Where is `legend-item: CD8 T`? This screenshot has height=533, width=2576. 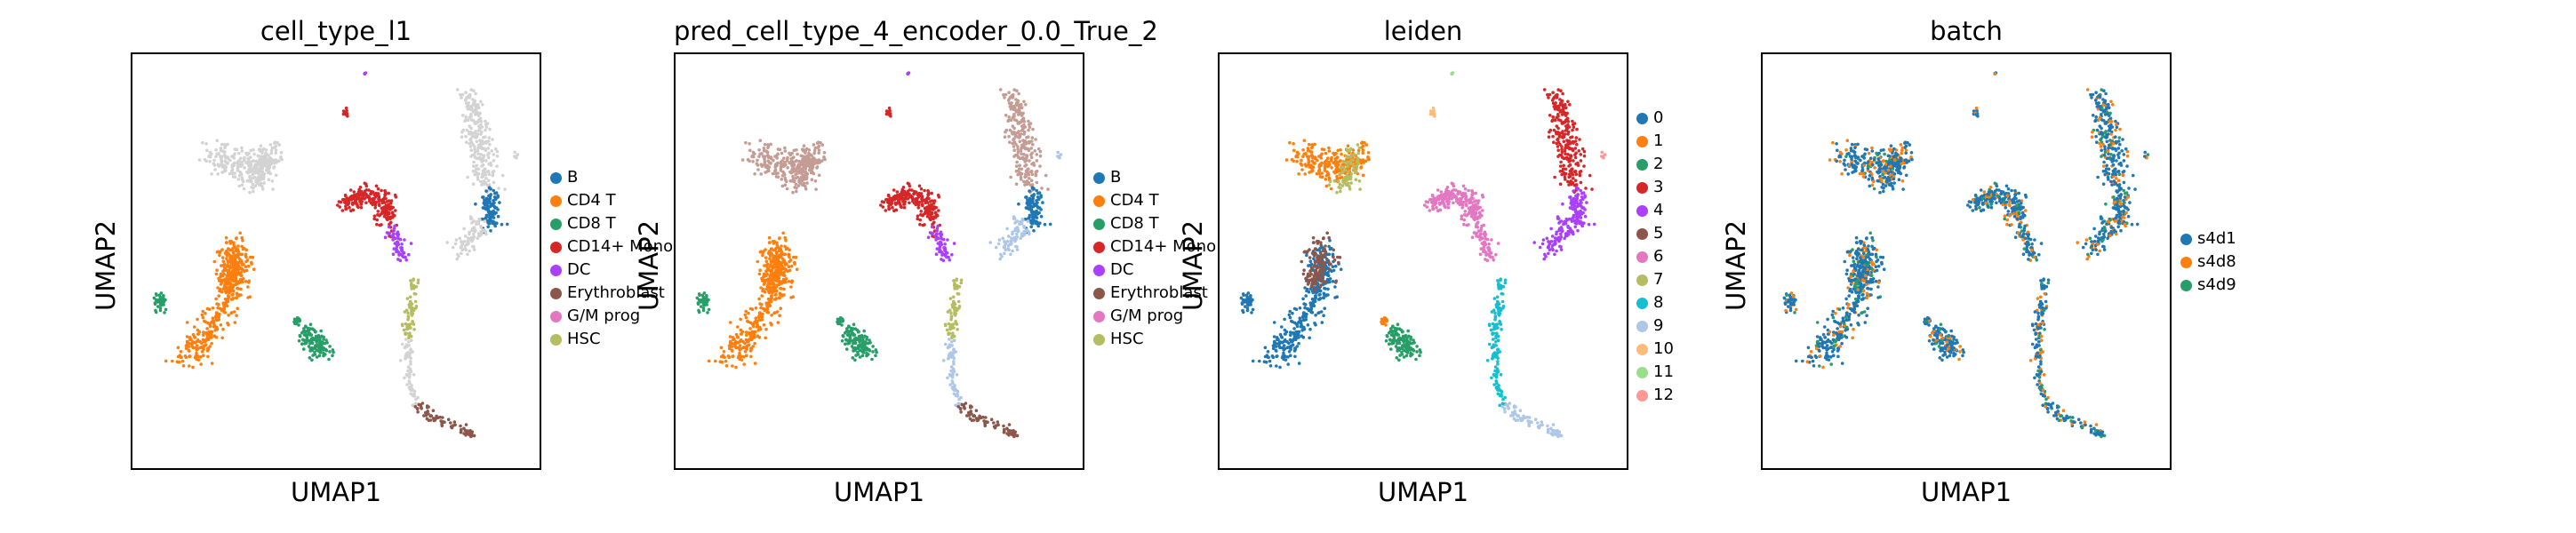 legend-item: CD8 T is located at coordinates (611, 223).